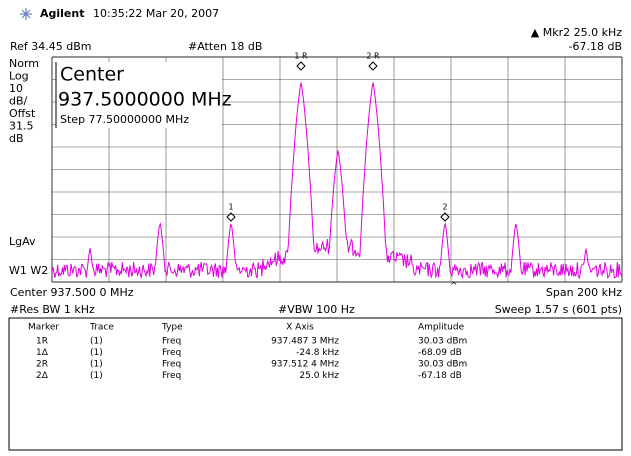 This screenshot has width=631, height=456. What do you see at coordinates (42, 353) in the screenshot?
I see `table-cell: 1Δ` at bounding box center [42, 353].